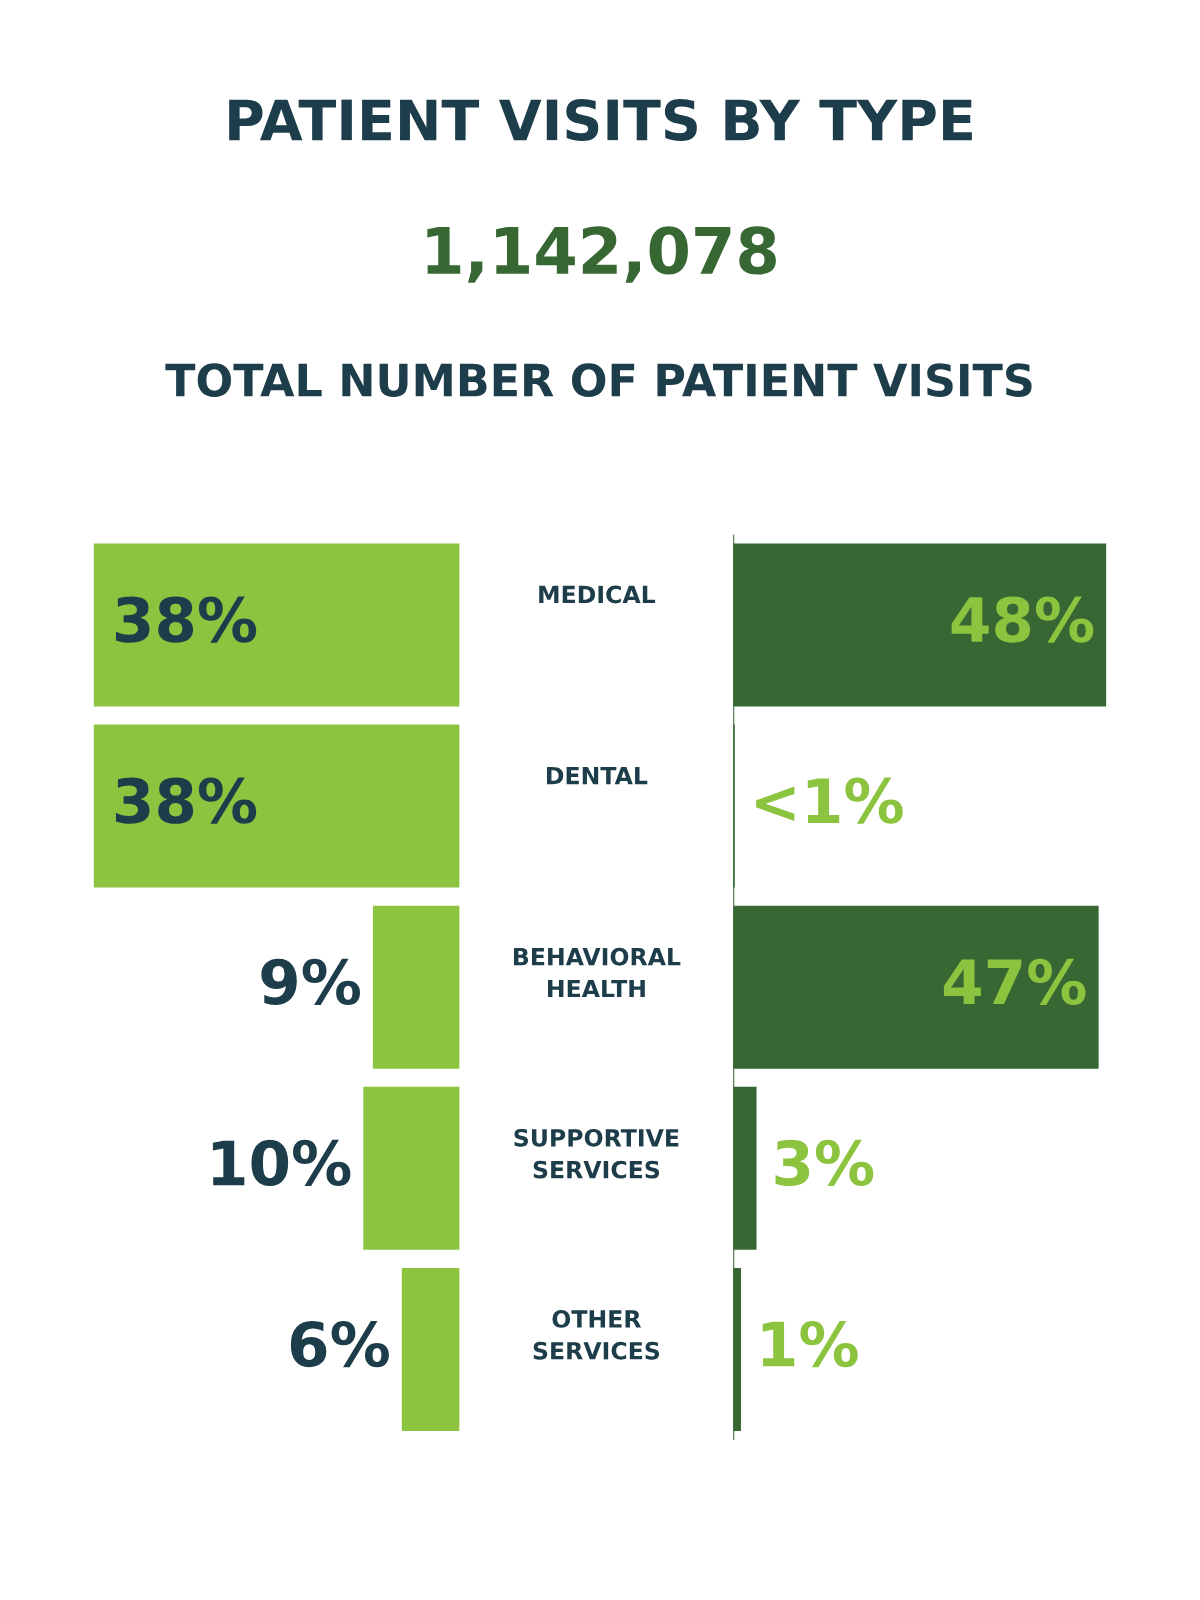 The image size is (1200, 1600). I want to click on y-tick-label: OTHER SERVICES, so click(596, 1335).